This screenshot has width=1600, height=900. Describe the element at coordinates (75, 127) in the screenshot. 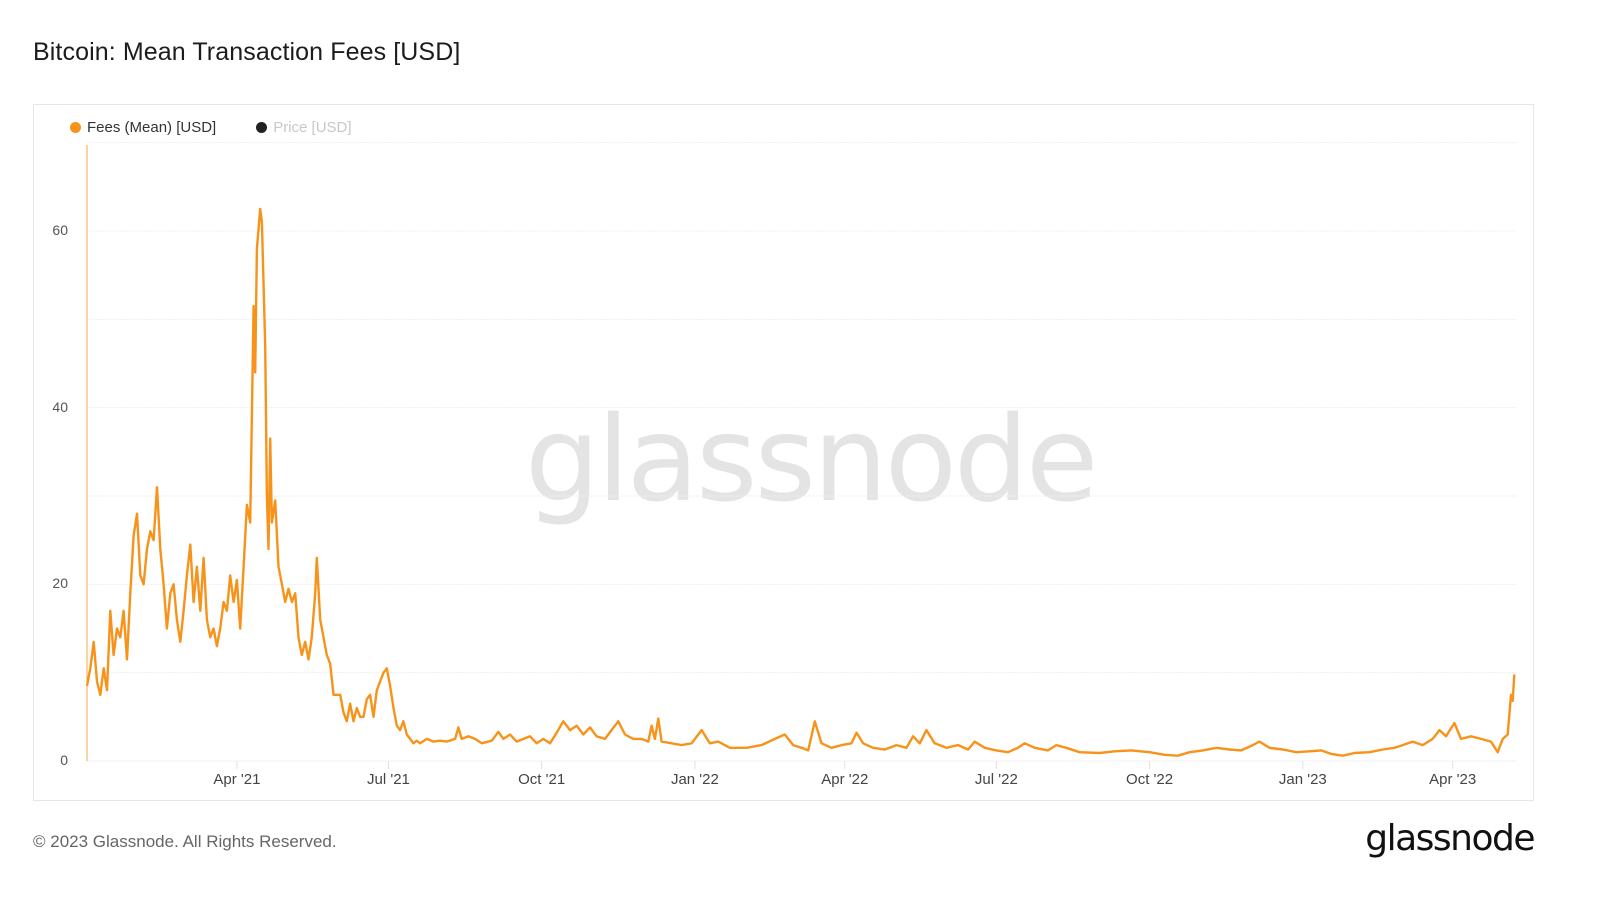

I see `fees-series-dot-icon` at that location.